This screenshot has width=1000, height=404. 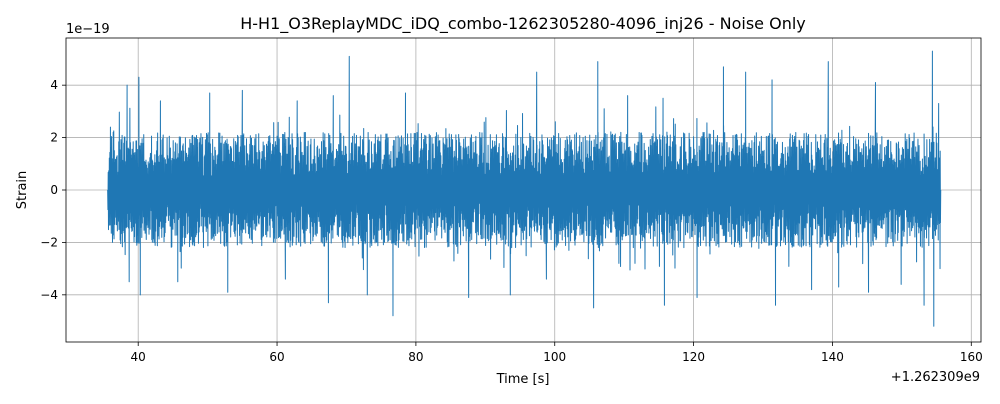 What do you see at coordinates (693, 357) in the screenshot?
I see `x-tick-label: 120` at bounding box center [693, 357].